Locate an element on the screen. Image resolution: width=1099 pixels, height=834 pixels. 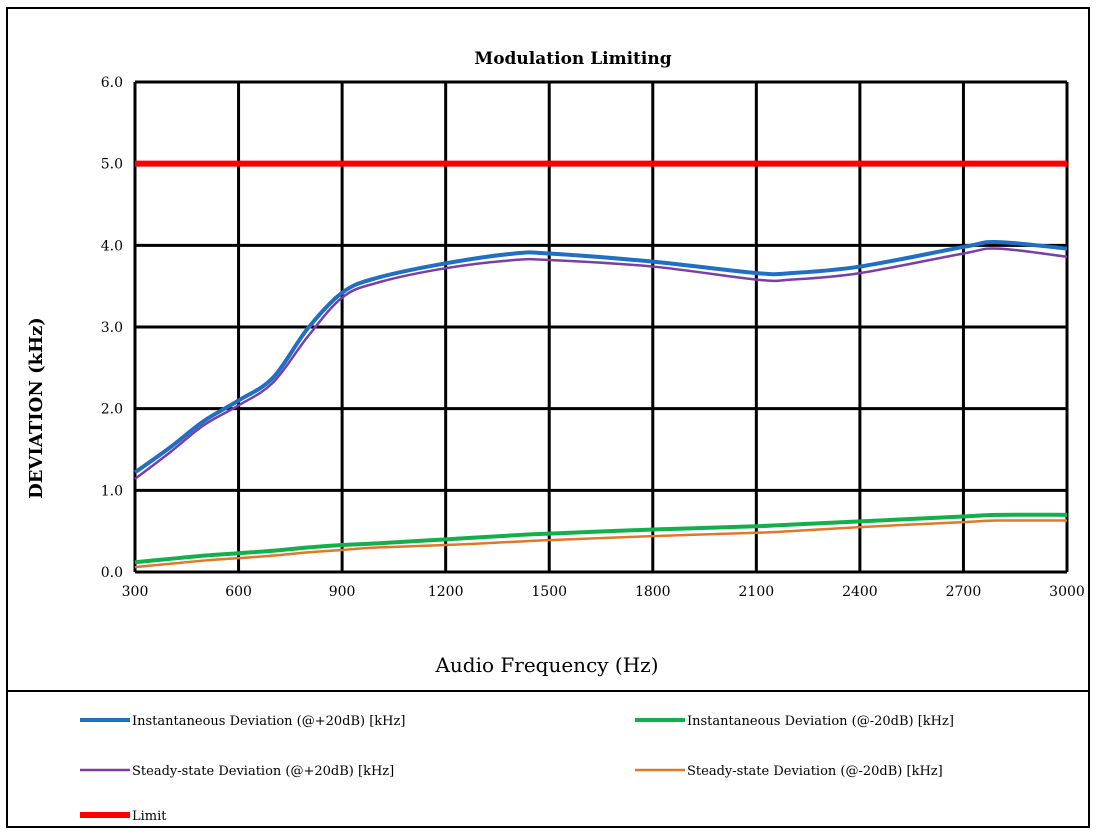
x-tick-labels: 300 600 900 1200 1500 1800 2100 2400 2700 3000 is located at coordinates (603, 592).